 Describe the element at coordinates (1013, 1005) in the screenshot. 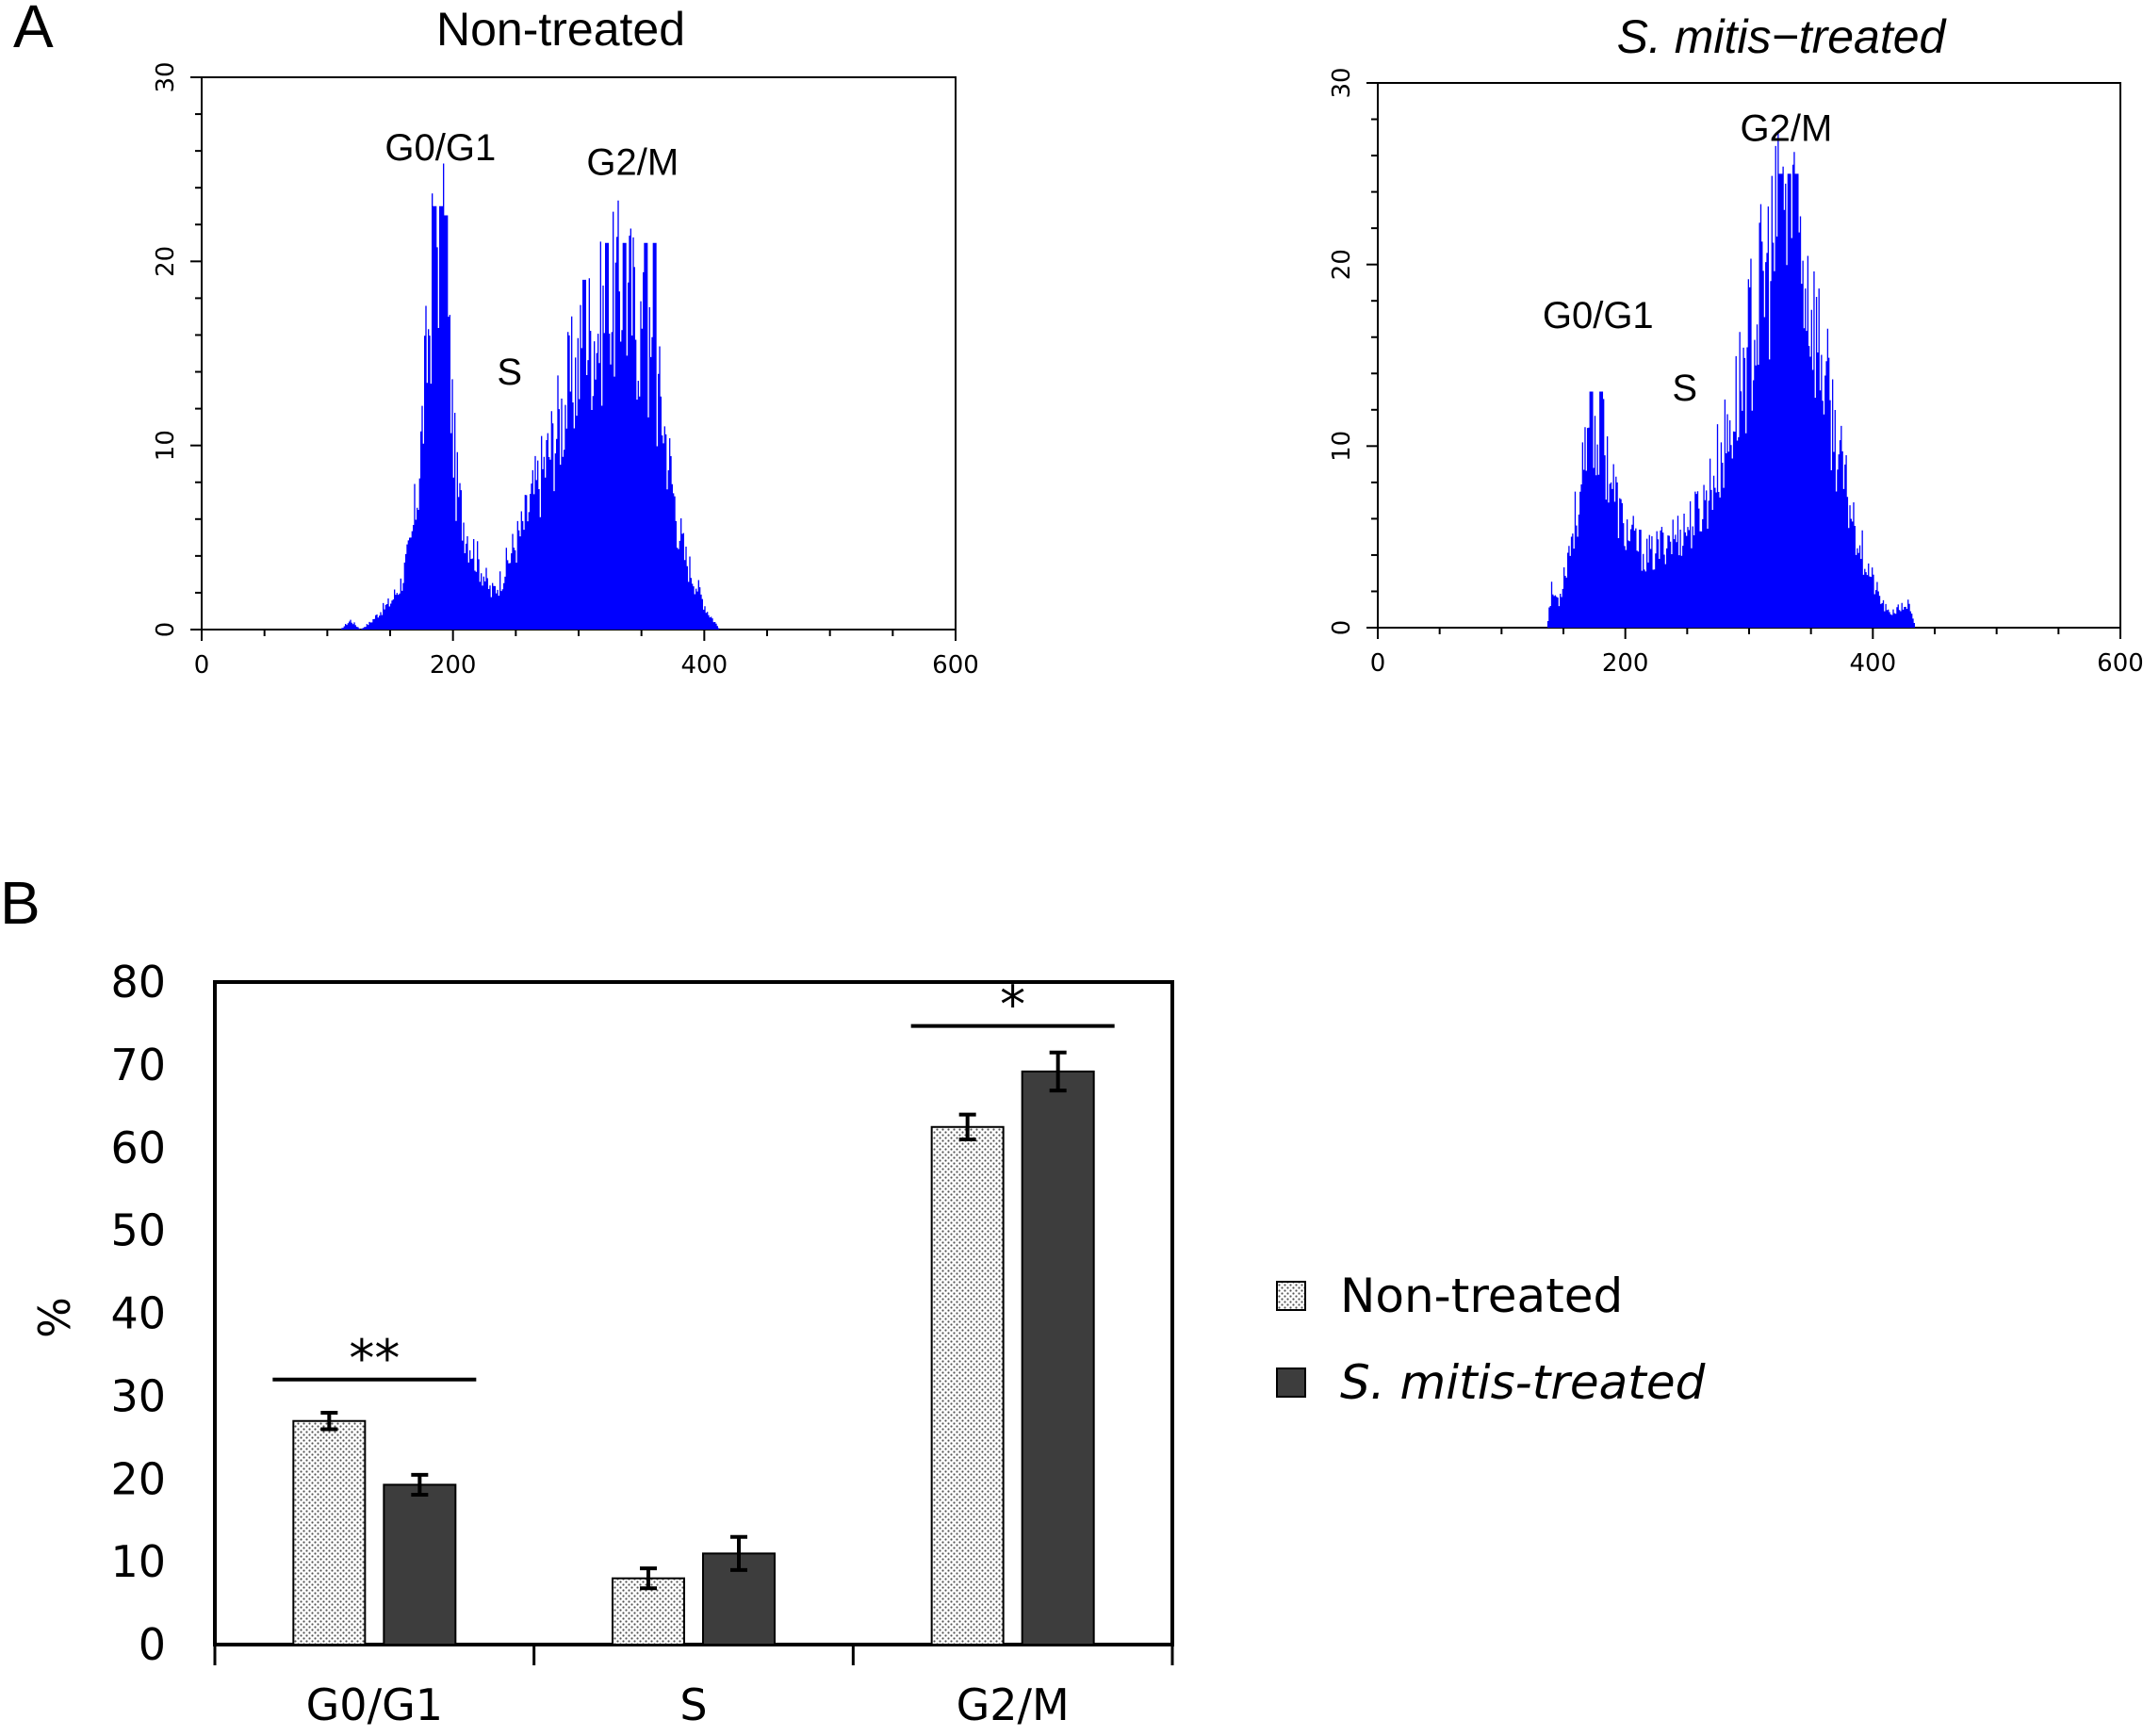

I see `significance-label: *` at that location.